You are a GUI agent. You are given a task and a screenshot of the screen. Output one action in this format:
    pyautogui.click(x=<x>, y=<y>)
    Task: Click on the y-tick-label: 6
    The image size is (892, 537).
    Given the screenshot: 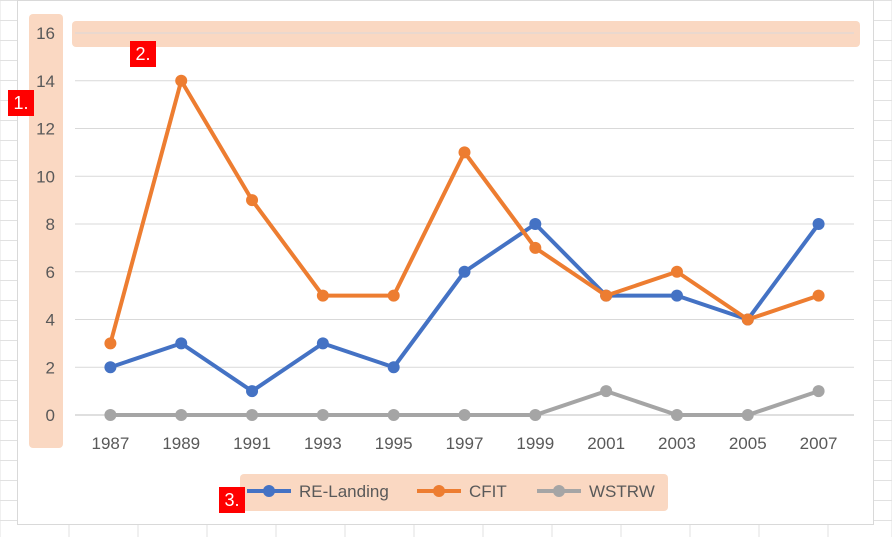 What is the action you would take?
    pyautogui.click(x=50, y=272)
    